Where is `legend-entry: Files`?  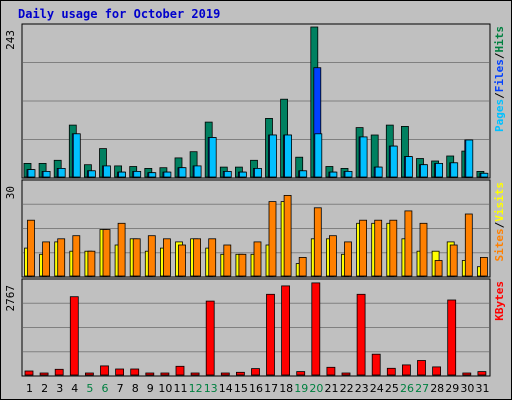
legend-entry: Files is located at coordinates (499, 75).